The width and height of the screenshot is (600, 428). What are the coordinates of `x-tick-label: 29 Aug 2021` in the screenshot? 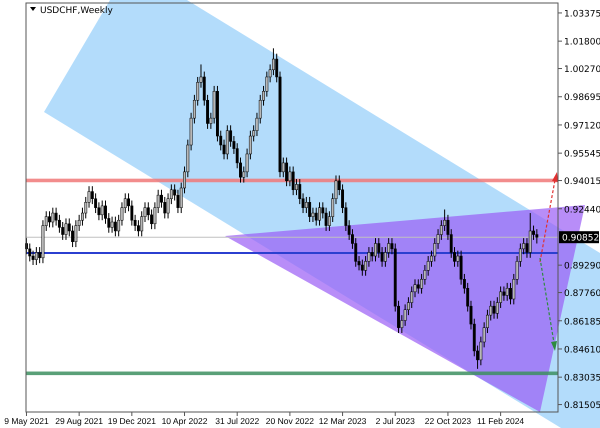 It's located at (79, 421).